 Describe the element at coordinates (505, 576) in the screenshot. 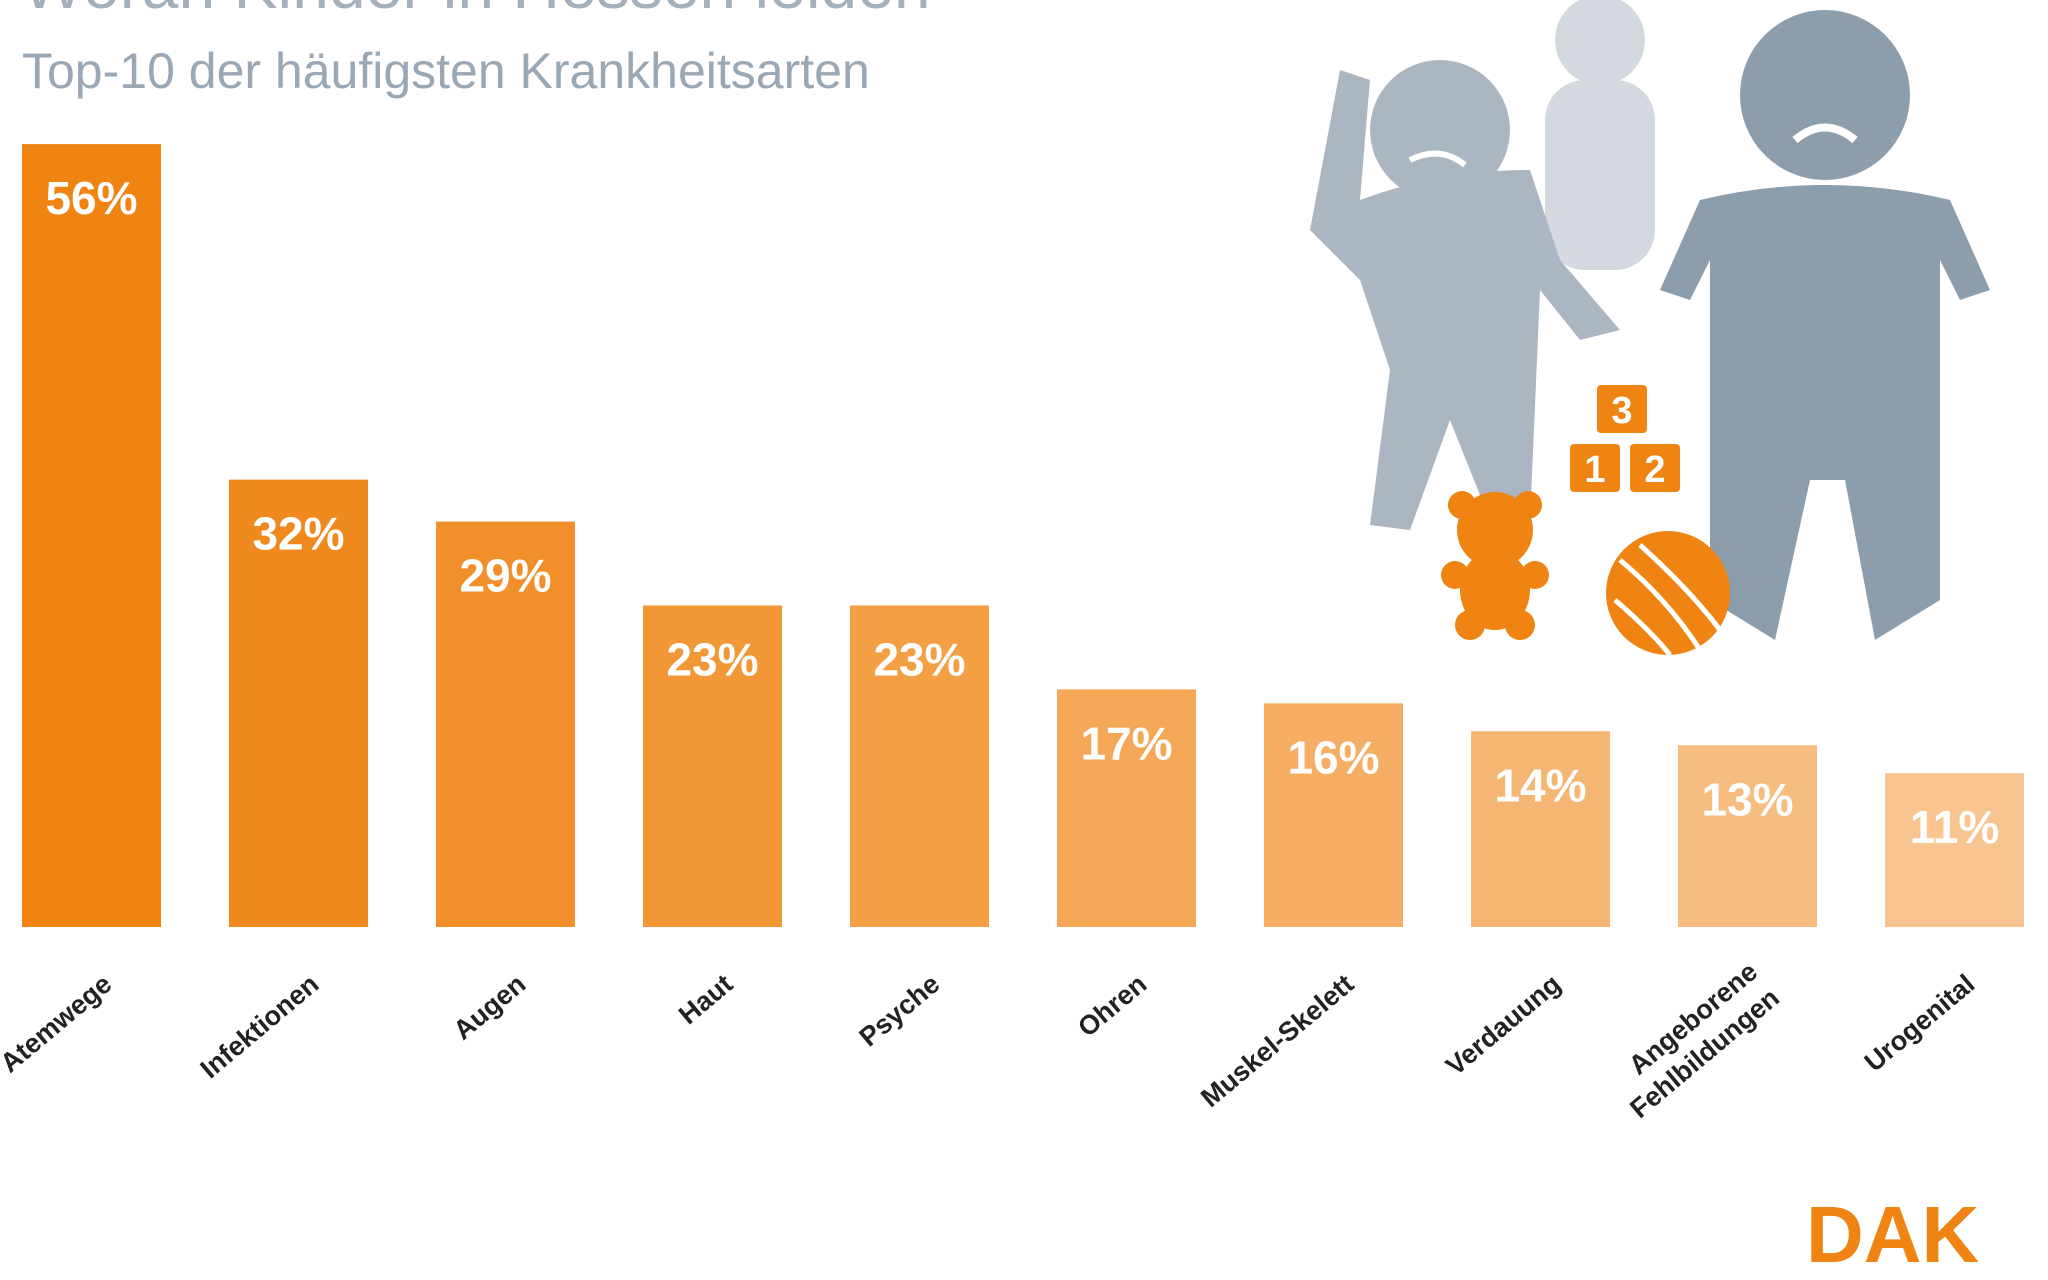

I see `value-label: 29%` at that location.